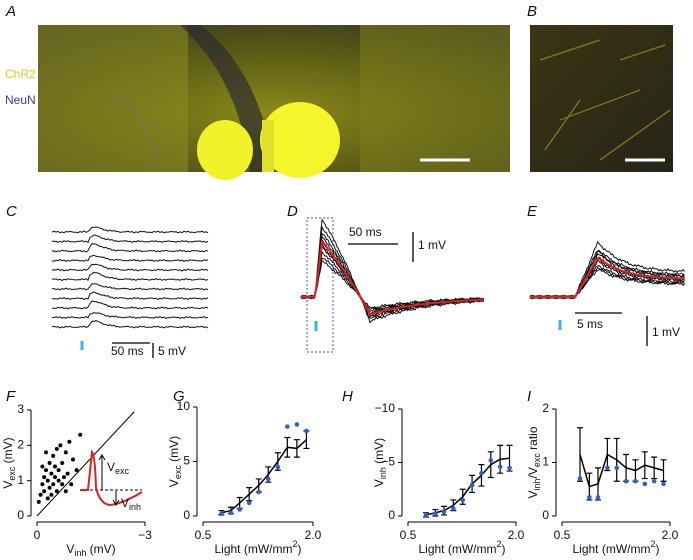 This screenshot has height=560, width=693. Describe the element at coordinates (11, 211) in the screenshot. I see `panel-letter: C` at that location.